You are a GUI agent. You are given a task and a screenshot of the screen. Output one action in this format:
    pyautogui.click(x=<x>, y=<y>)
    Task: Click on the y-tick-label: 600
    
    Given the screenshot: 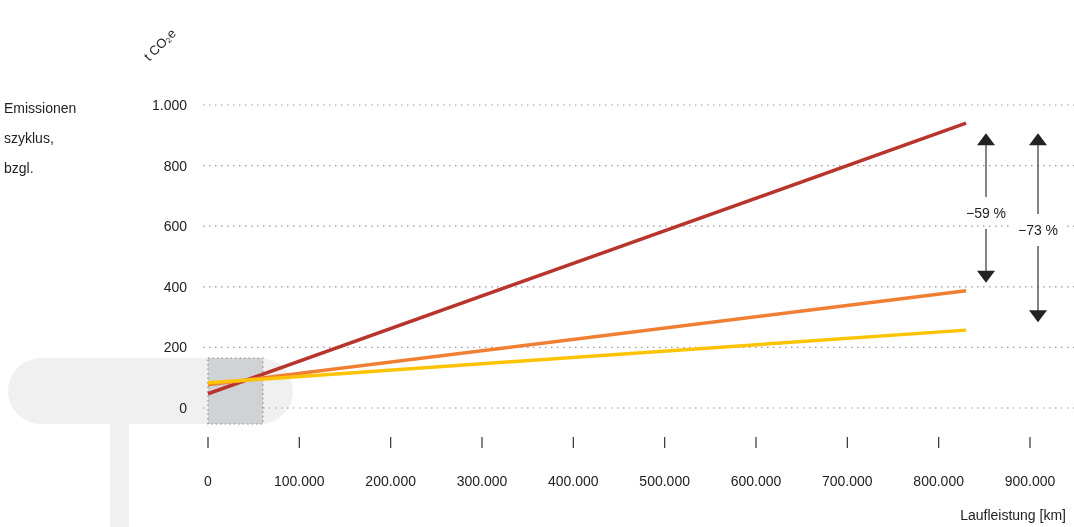 What is the action you would take?
    pyautogui.click(x=175, y=226)
    